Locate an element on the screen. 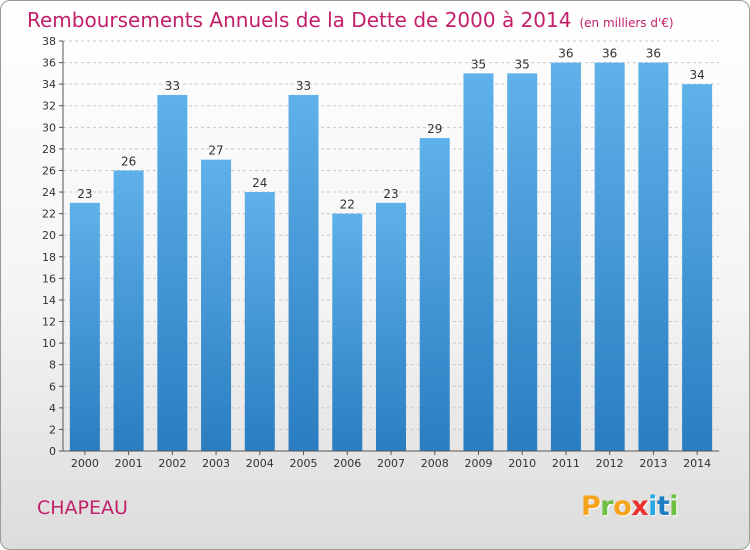  logo-letter: P is located at coordinates (591, 506).